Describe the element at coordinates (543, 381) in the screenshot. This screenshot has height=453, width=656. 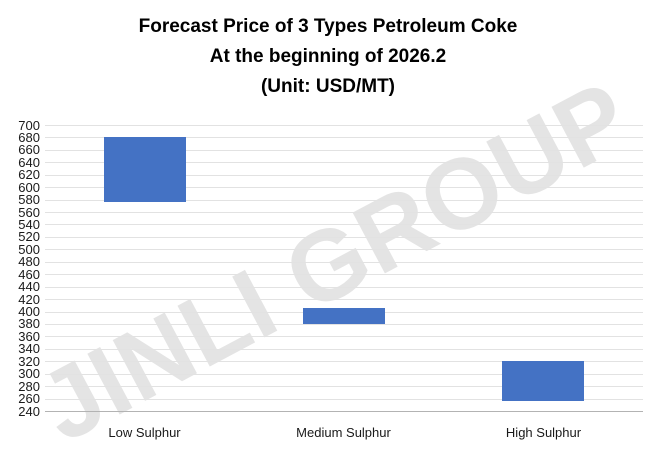
I see `bar-high-sulphur` at that location.